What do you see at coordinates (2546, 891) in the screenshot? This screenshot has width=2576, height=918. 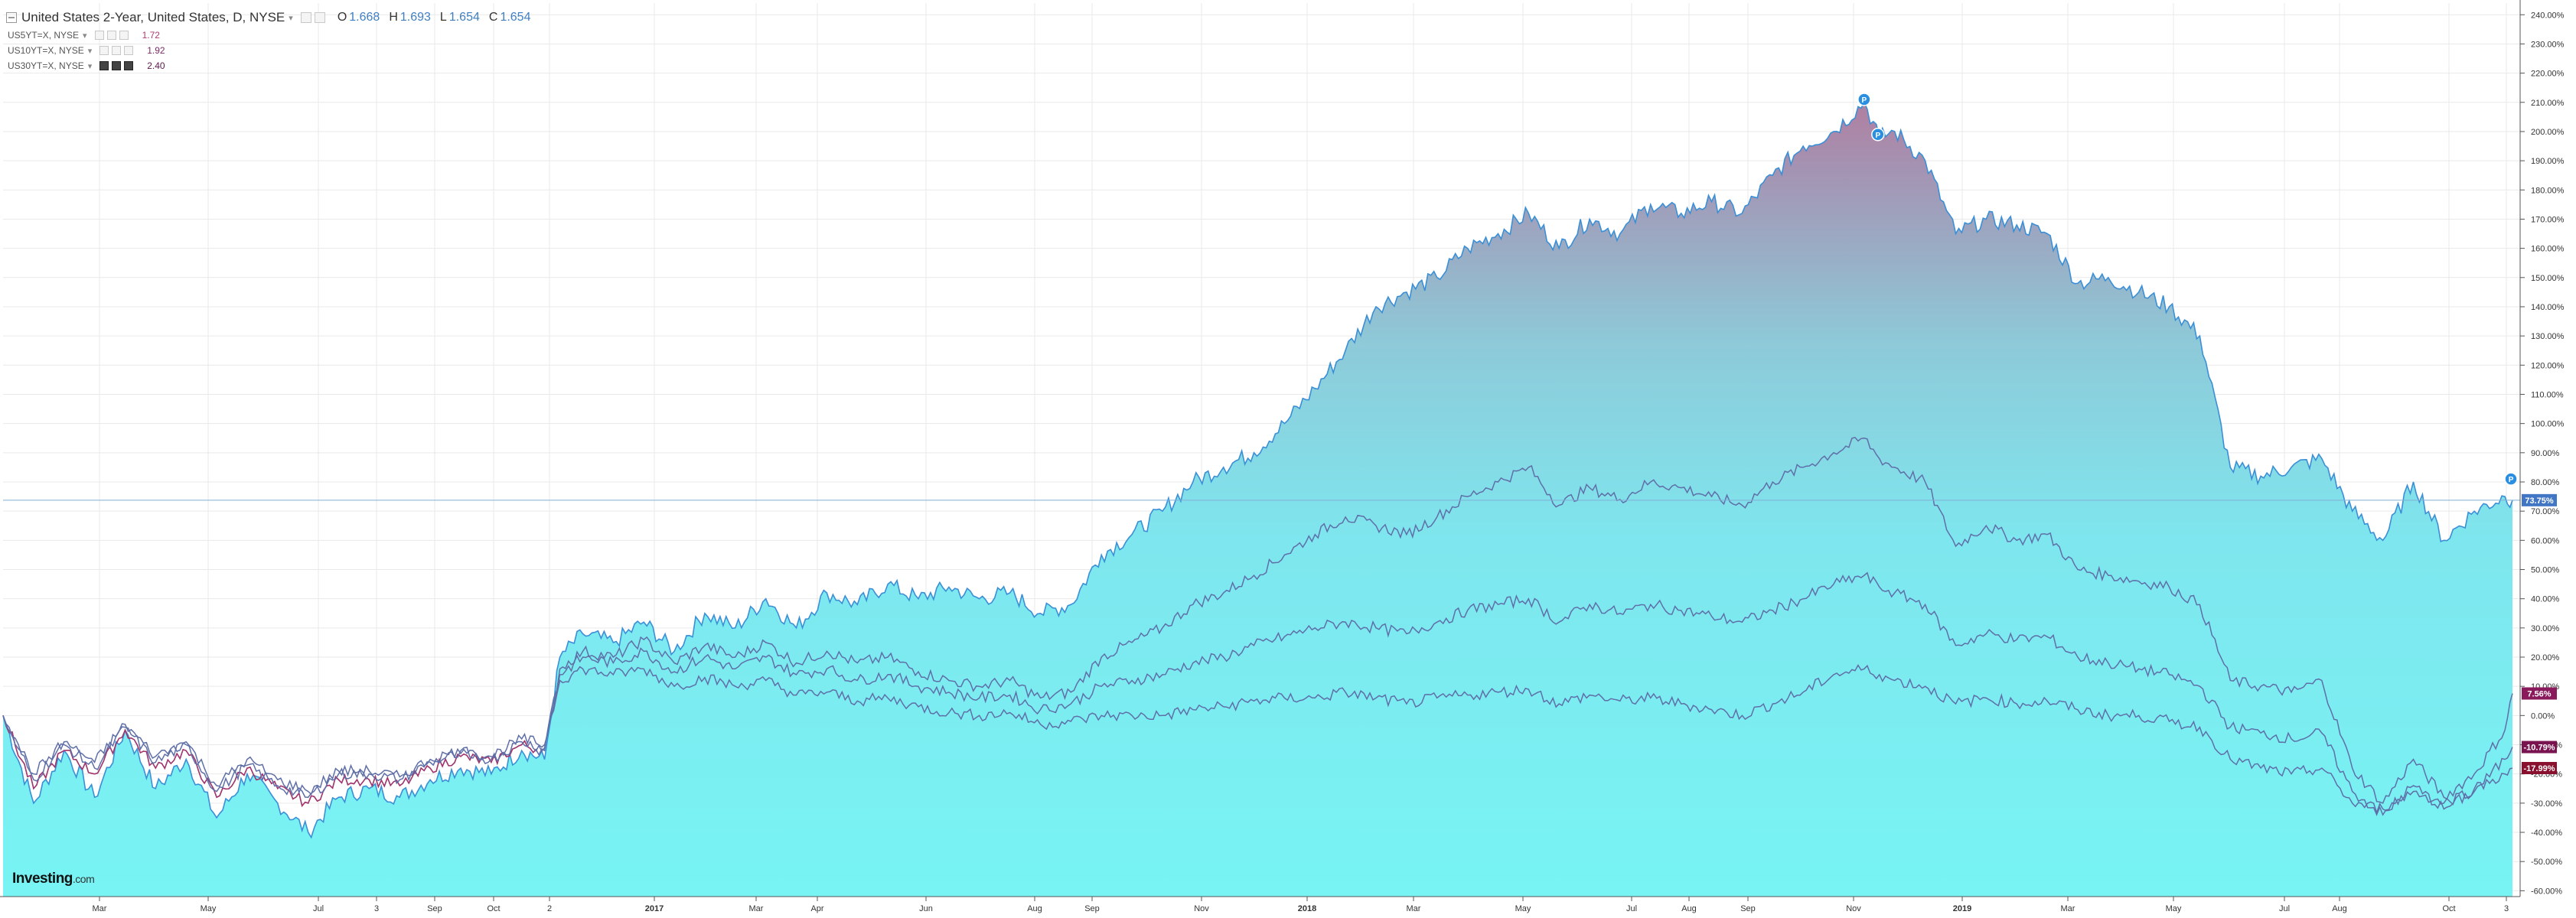 I see `y-tick-label: -60.00%` at bounding box center [2546, 891].